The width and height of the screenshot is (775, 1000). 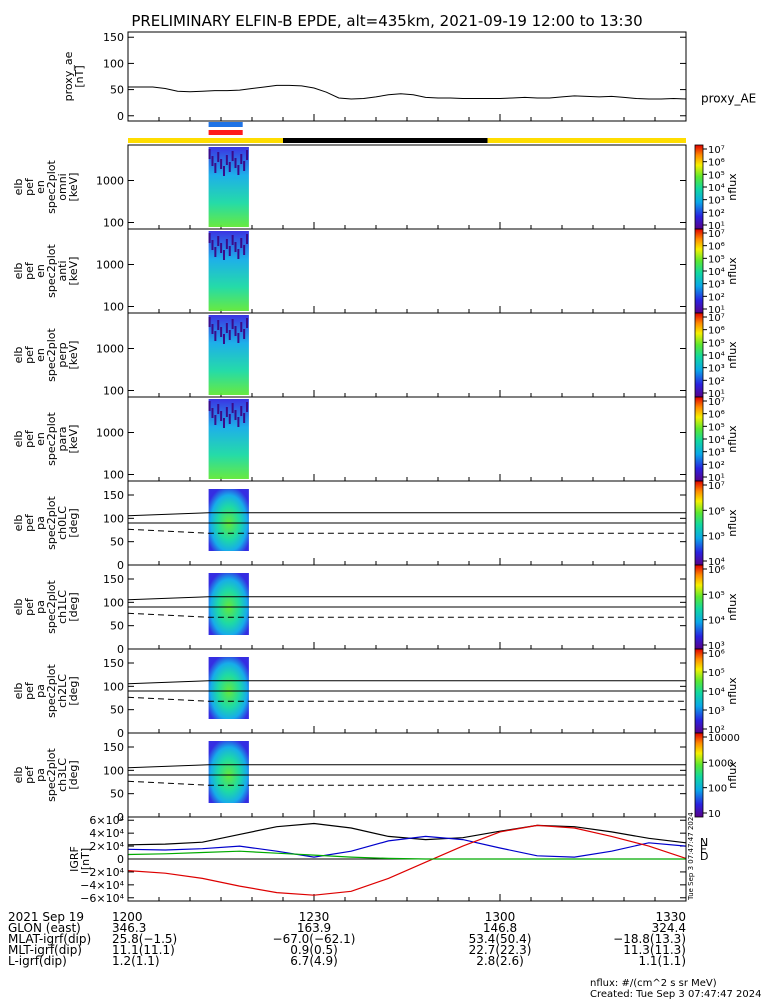 What do you see at coordinates (102, 885) in the screenshot?
I see `y-tick-label: −4×10⁴` at bounding box center [102, 885].